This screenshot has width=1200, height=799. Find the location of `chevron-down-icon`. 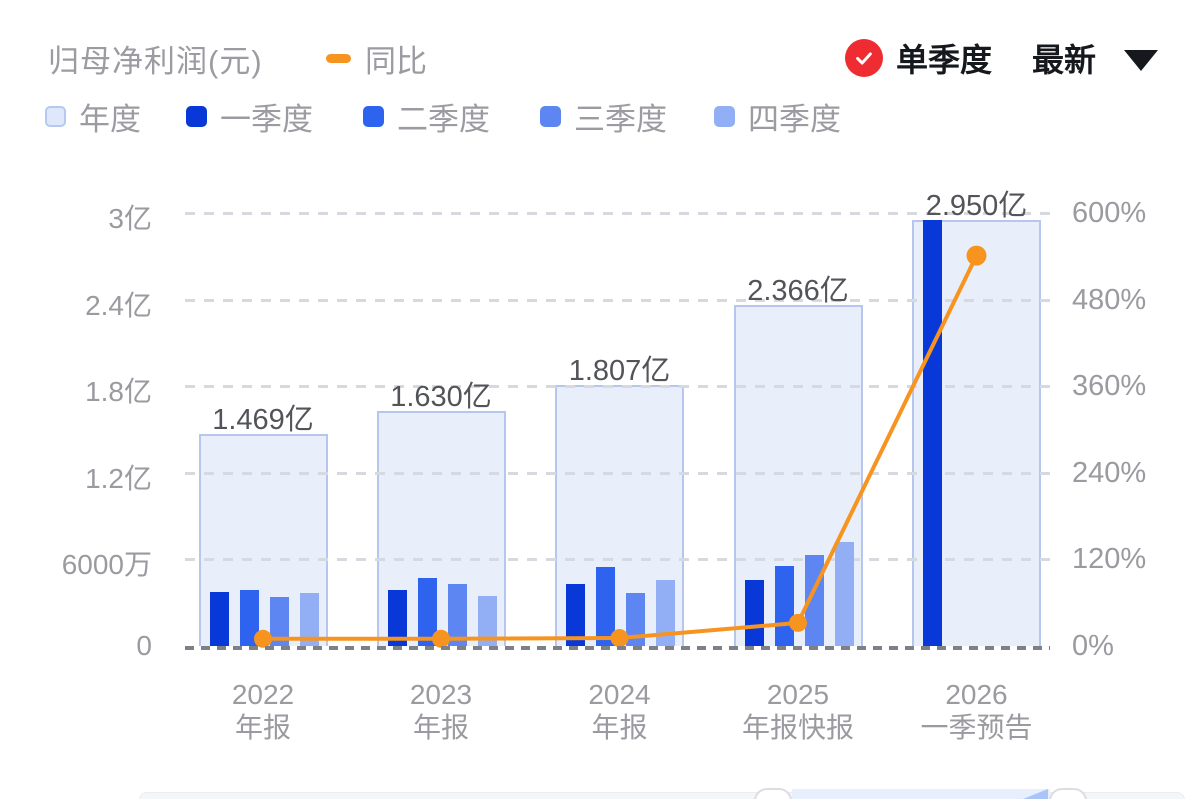

chevron-down-icon is located at coordinates (1141, 60).